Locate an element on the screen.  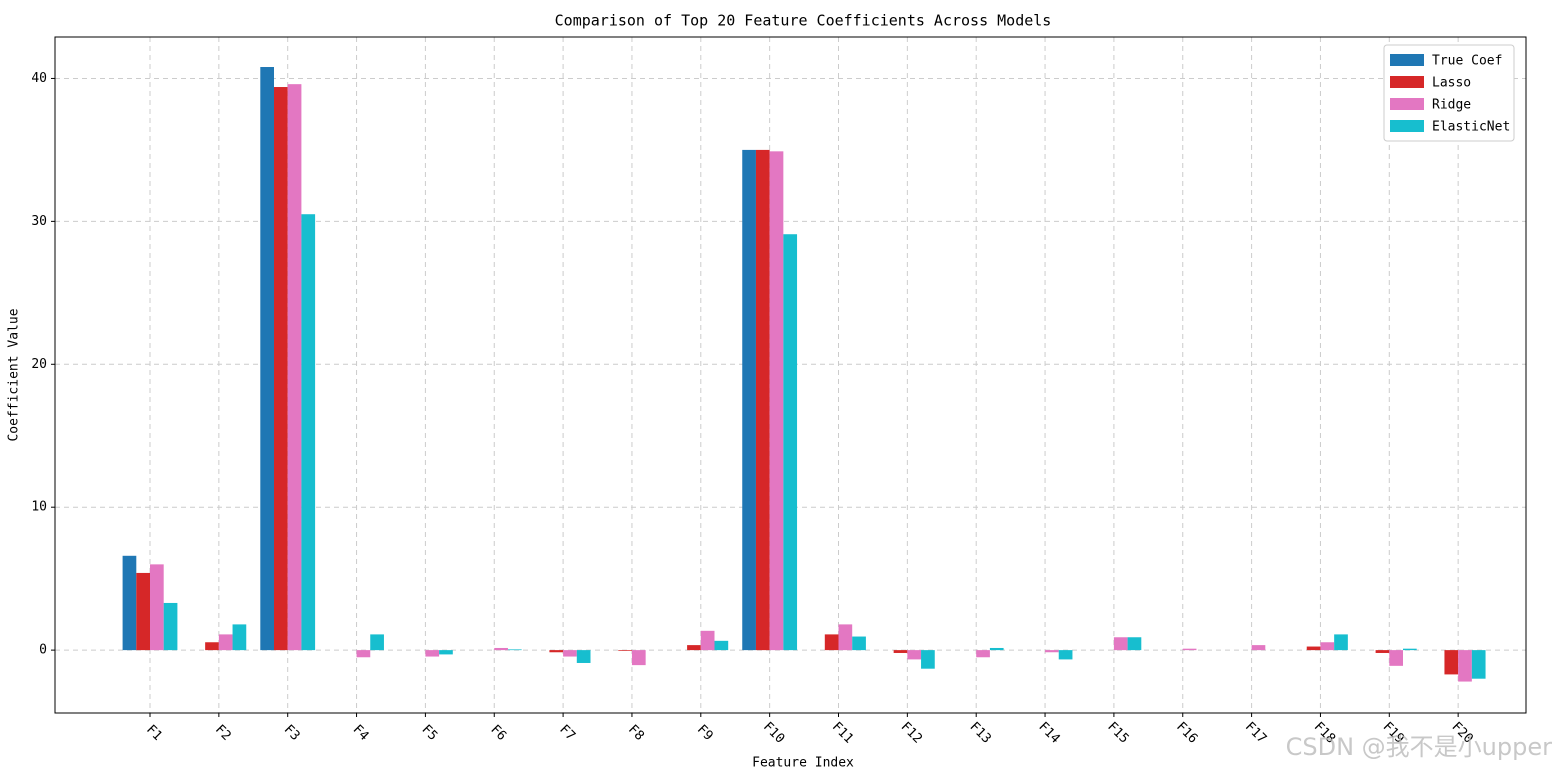
x-tick-label: F6 is located at coordinates (498, 733).